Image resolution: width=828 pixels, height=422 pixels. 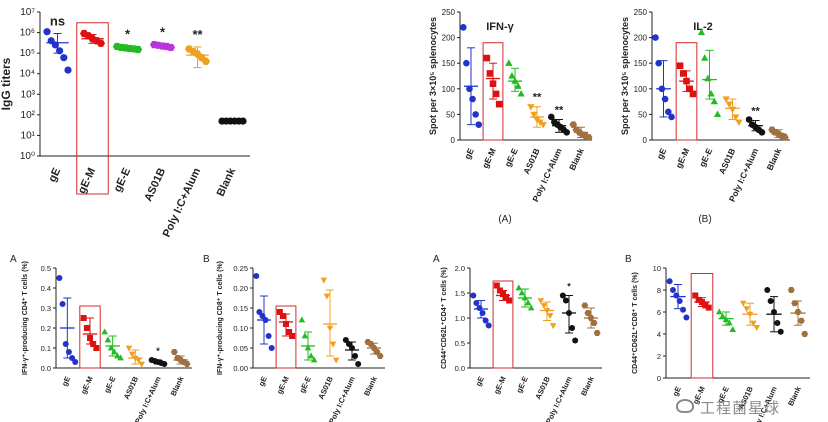 What do you see at coordinates (46, 308) in the screenshot?
I see `y-tick-label: 0.3` at bounding box center [46, 308].